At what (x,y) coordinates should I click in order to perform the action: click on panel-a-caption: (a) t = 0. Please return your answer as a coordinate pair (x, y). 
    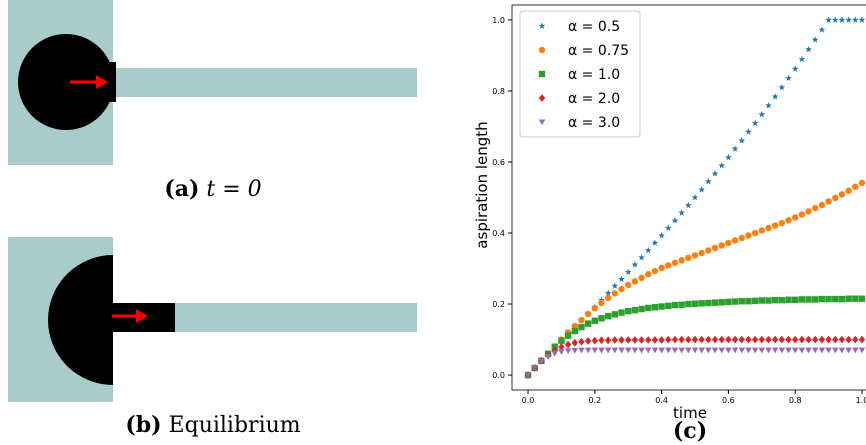
    Looking at the image, I should click on (212, 189).